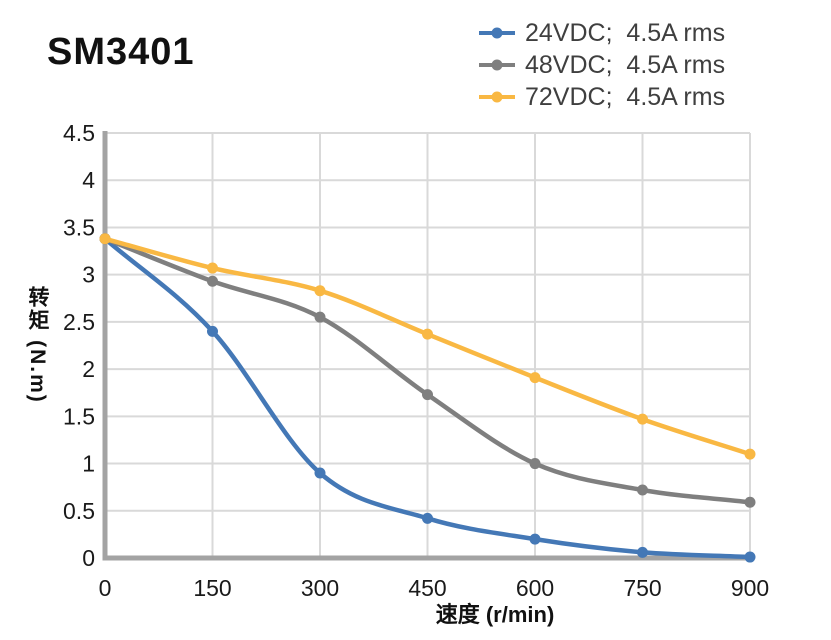 This screenshot has height=640, width=831. What do you see at coordinates (121, 52) in the screenshot?
I see `chart-title: SM3401` at bounding box center [121, 52].